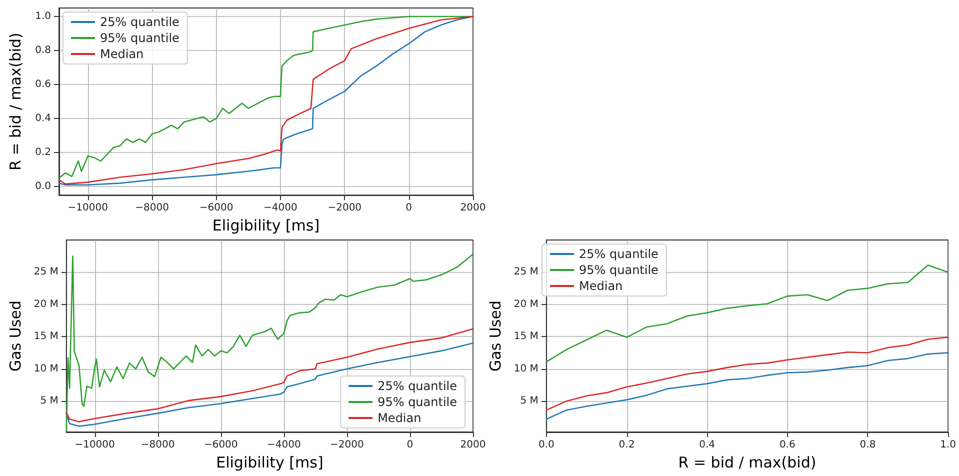 This screenshot has width=959, height=476. I want to click on x-axis-title: R = bid / max(bid), so click(747, 462).